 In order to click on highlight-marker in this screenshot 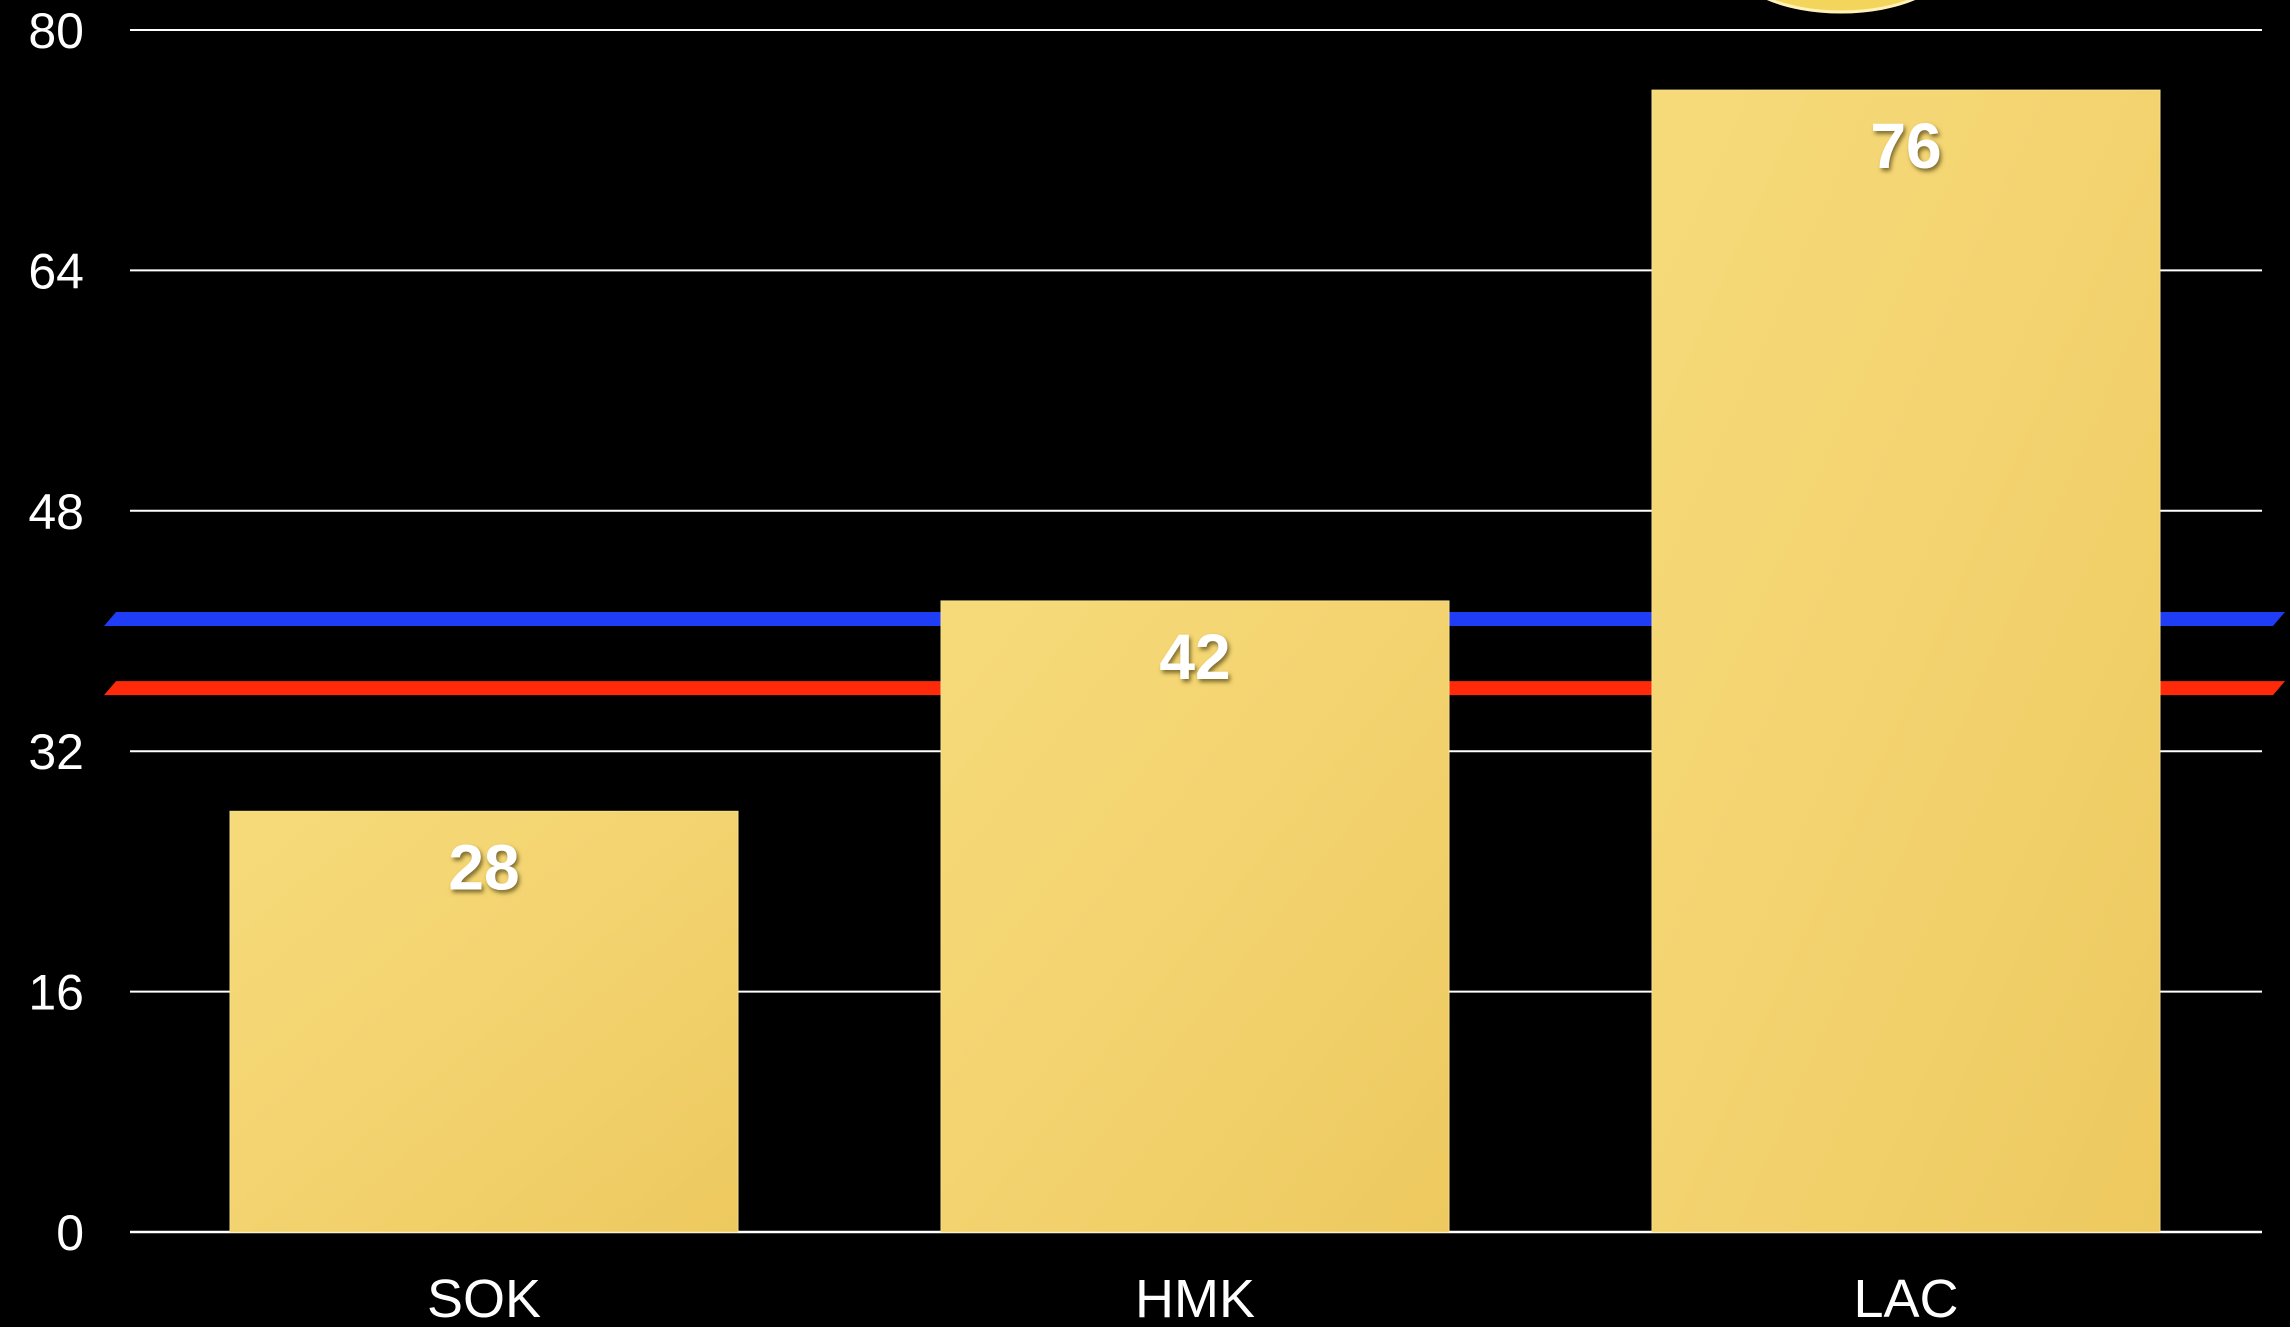, I will do `click(1841, 7)`.